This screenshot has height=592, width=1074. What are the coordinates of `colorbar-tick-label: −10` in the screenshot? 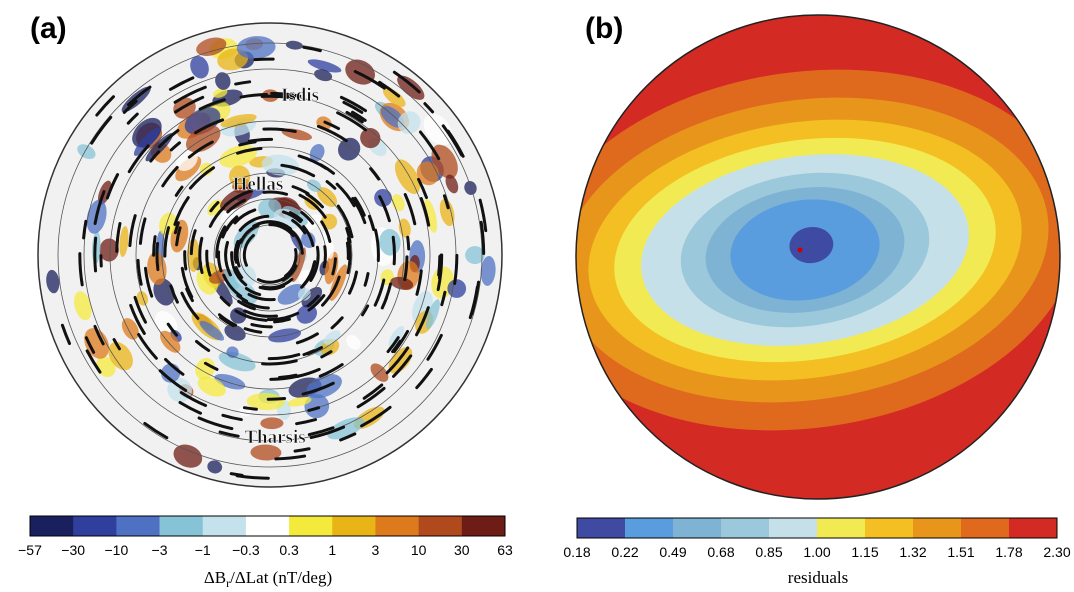 It's located at (116, 550).